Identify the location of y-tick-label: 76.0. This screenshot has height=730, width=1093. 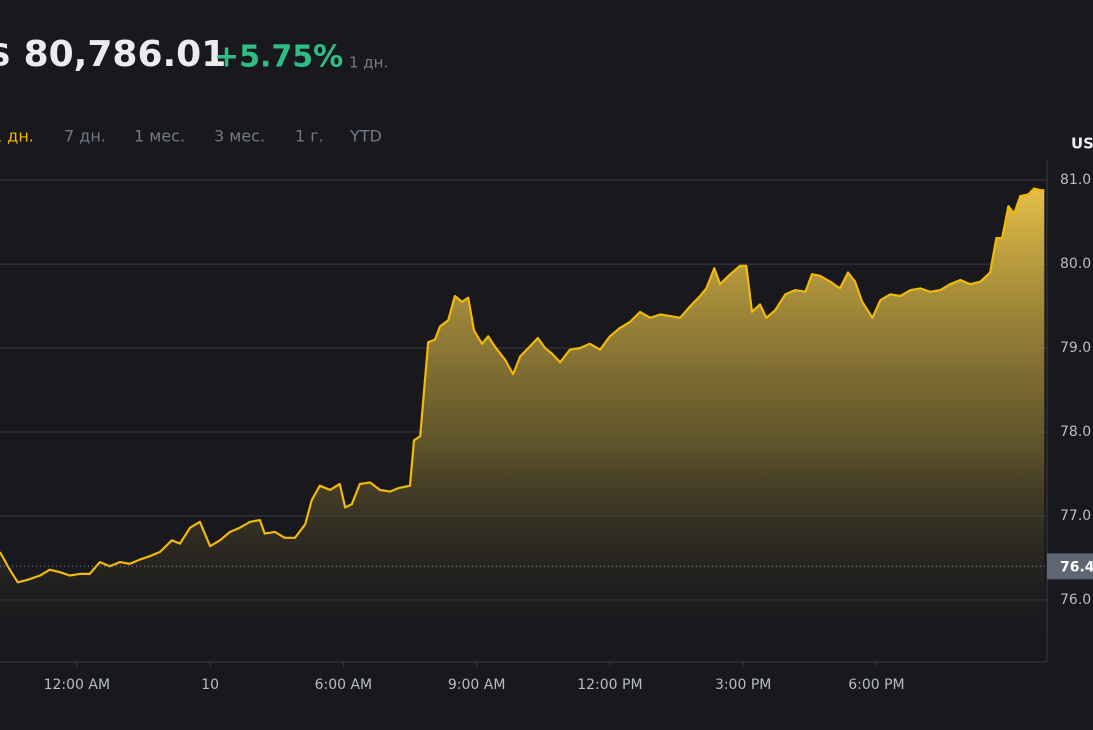
(1075, 600).